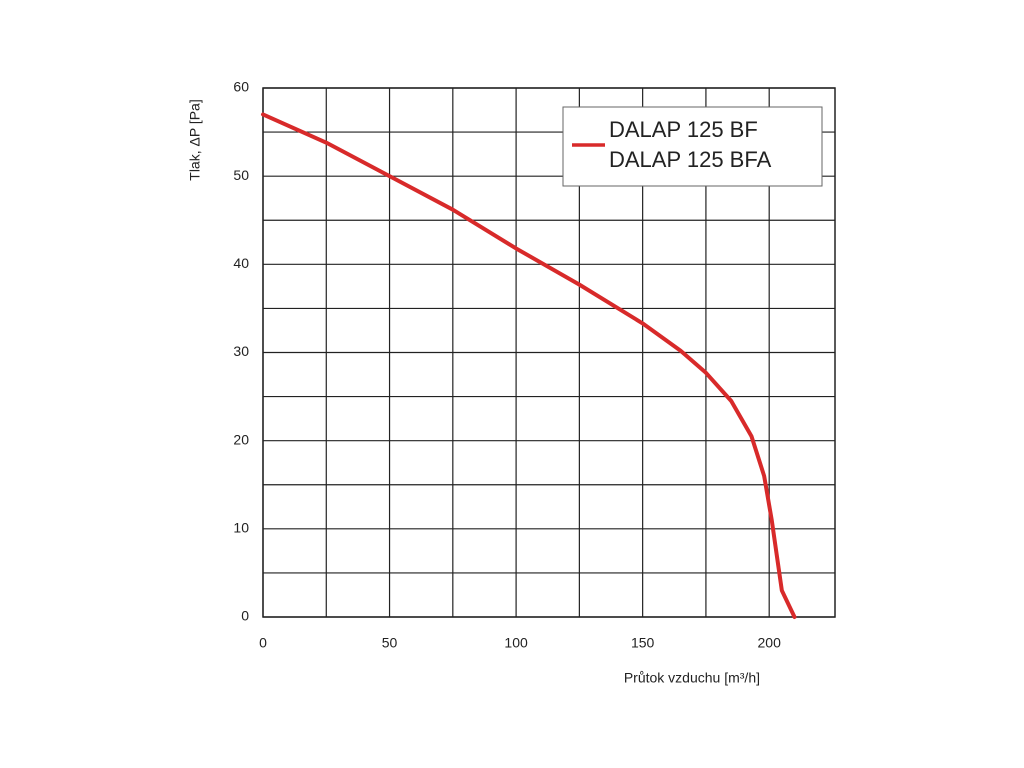 The height and width of the screenshot is (768, 1024). What do you see at coordinates (516, 643) in the screenshot?
I see `x-tick-label: 100` at bounding box center [516, 643].